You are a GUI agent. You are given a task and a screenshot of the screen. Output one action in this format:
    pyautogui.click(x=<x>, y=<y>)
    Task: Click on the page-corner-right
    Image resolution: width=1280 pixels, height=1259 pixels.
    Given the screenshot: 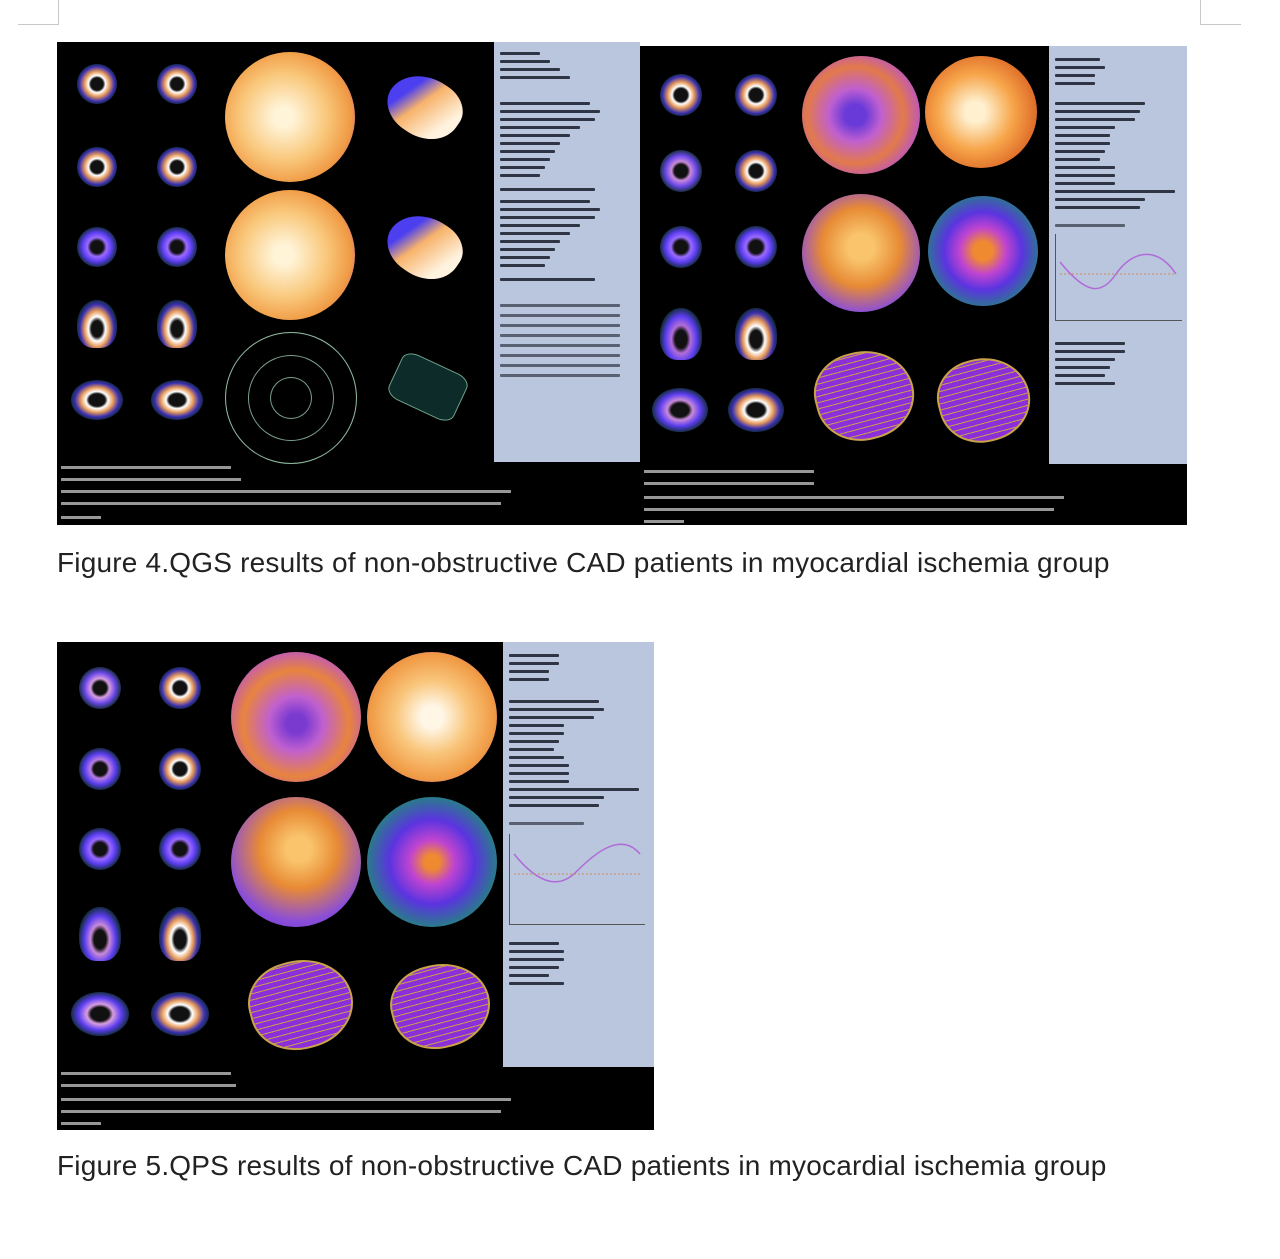 What is the action you would take?
    pyautogui.click(x=1220, y=12)
    